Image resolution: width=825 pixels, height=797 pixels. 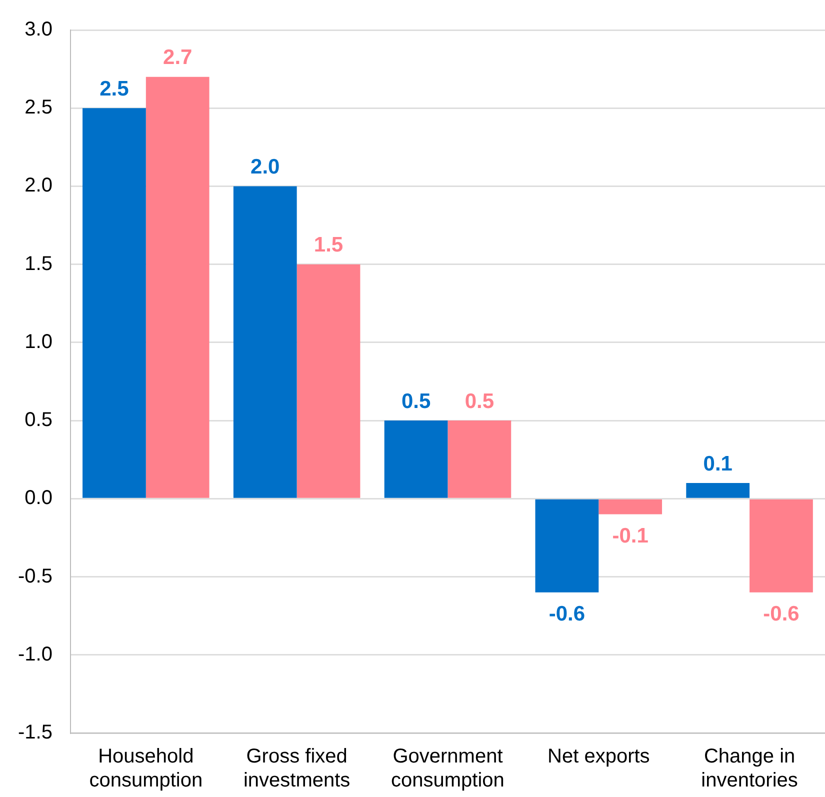 I want to click on x-tick-label: Net exports, so click(x=599, y=757).